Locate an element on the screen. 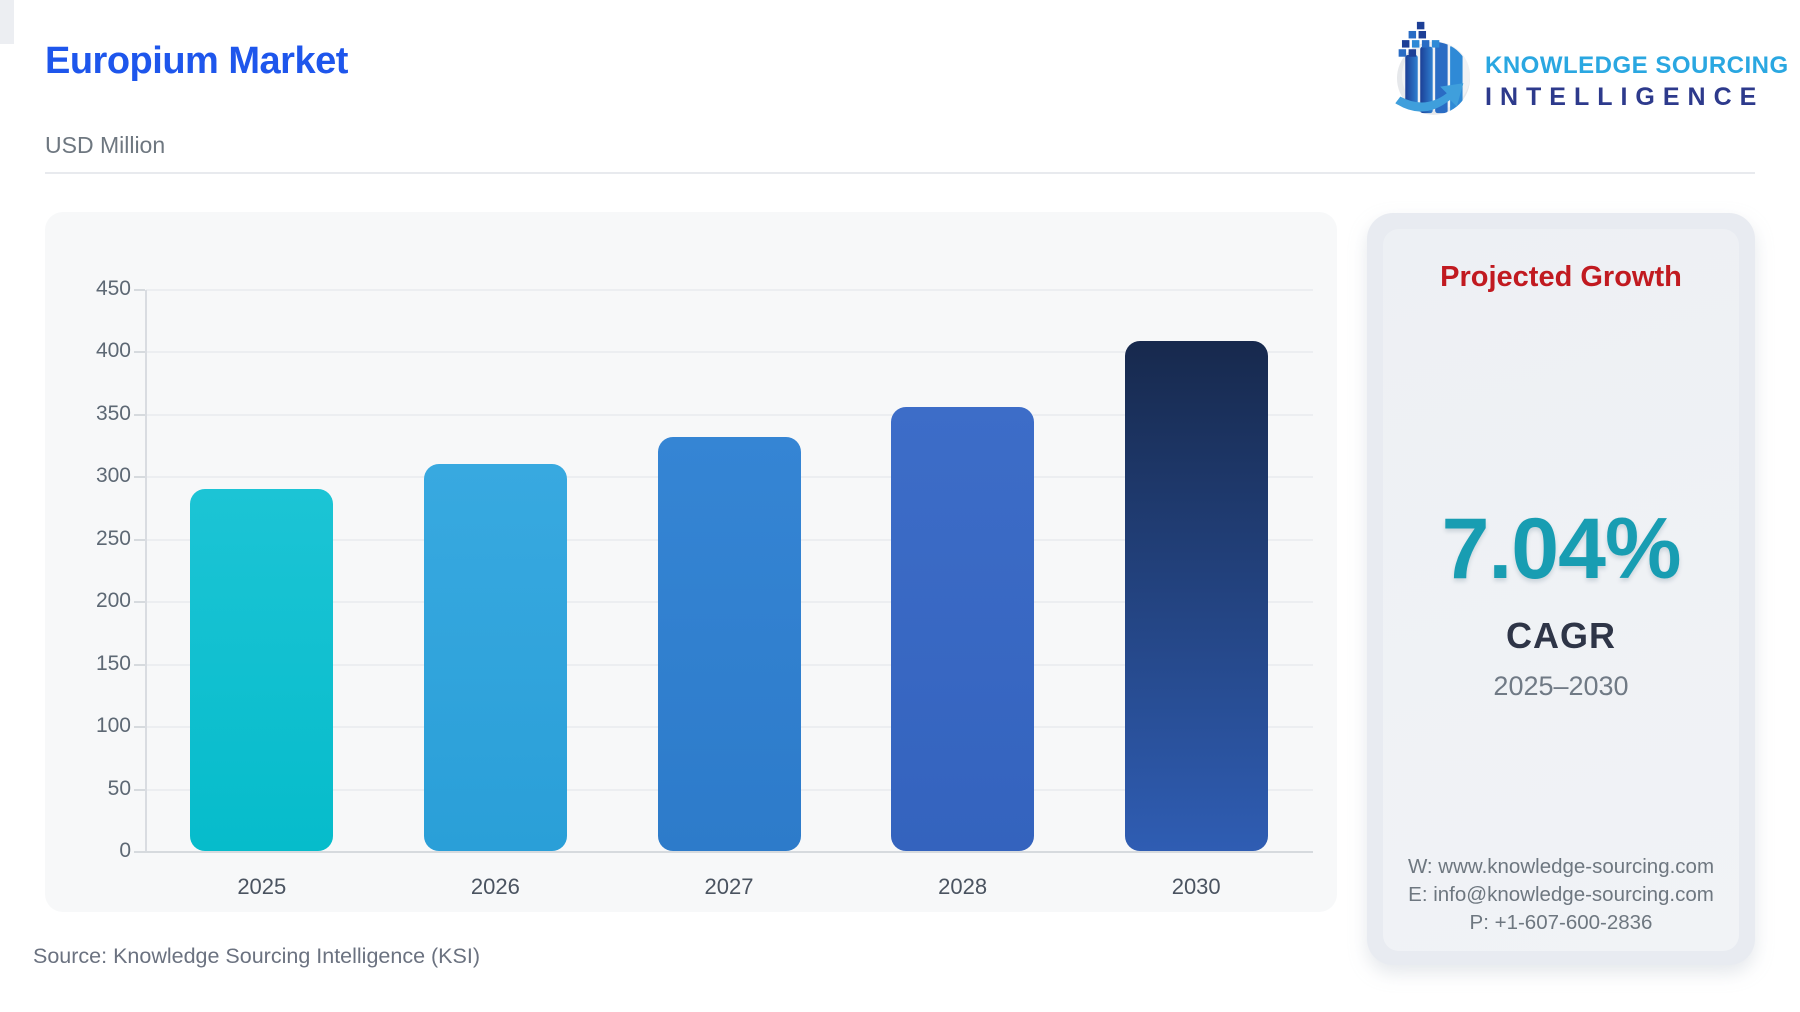 This screenshot has height=1012, width=1800. header-divider is located at coordinates (900, 173).